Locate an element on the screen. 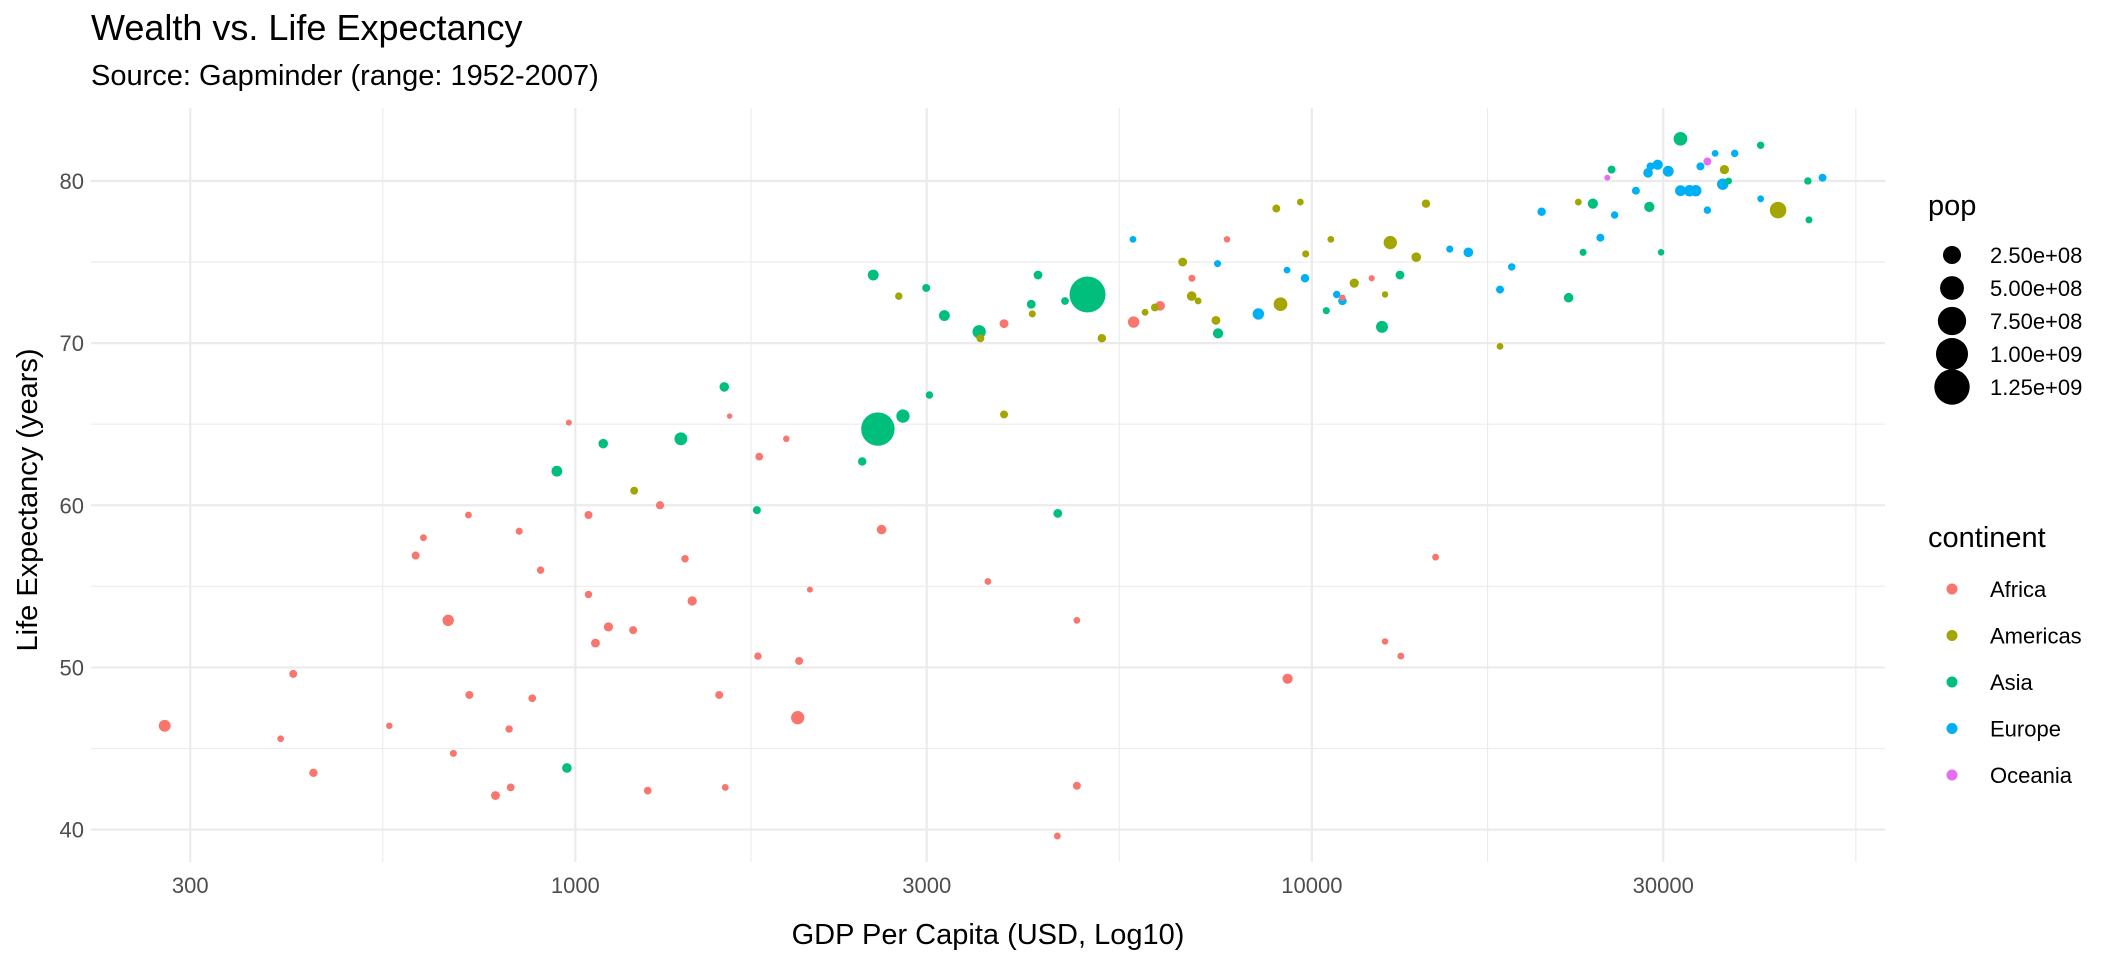  x-tick-label: 30000 is located at coordinates (1663, 885).